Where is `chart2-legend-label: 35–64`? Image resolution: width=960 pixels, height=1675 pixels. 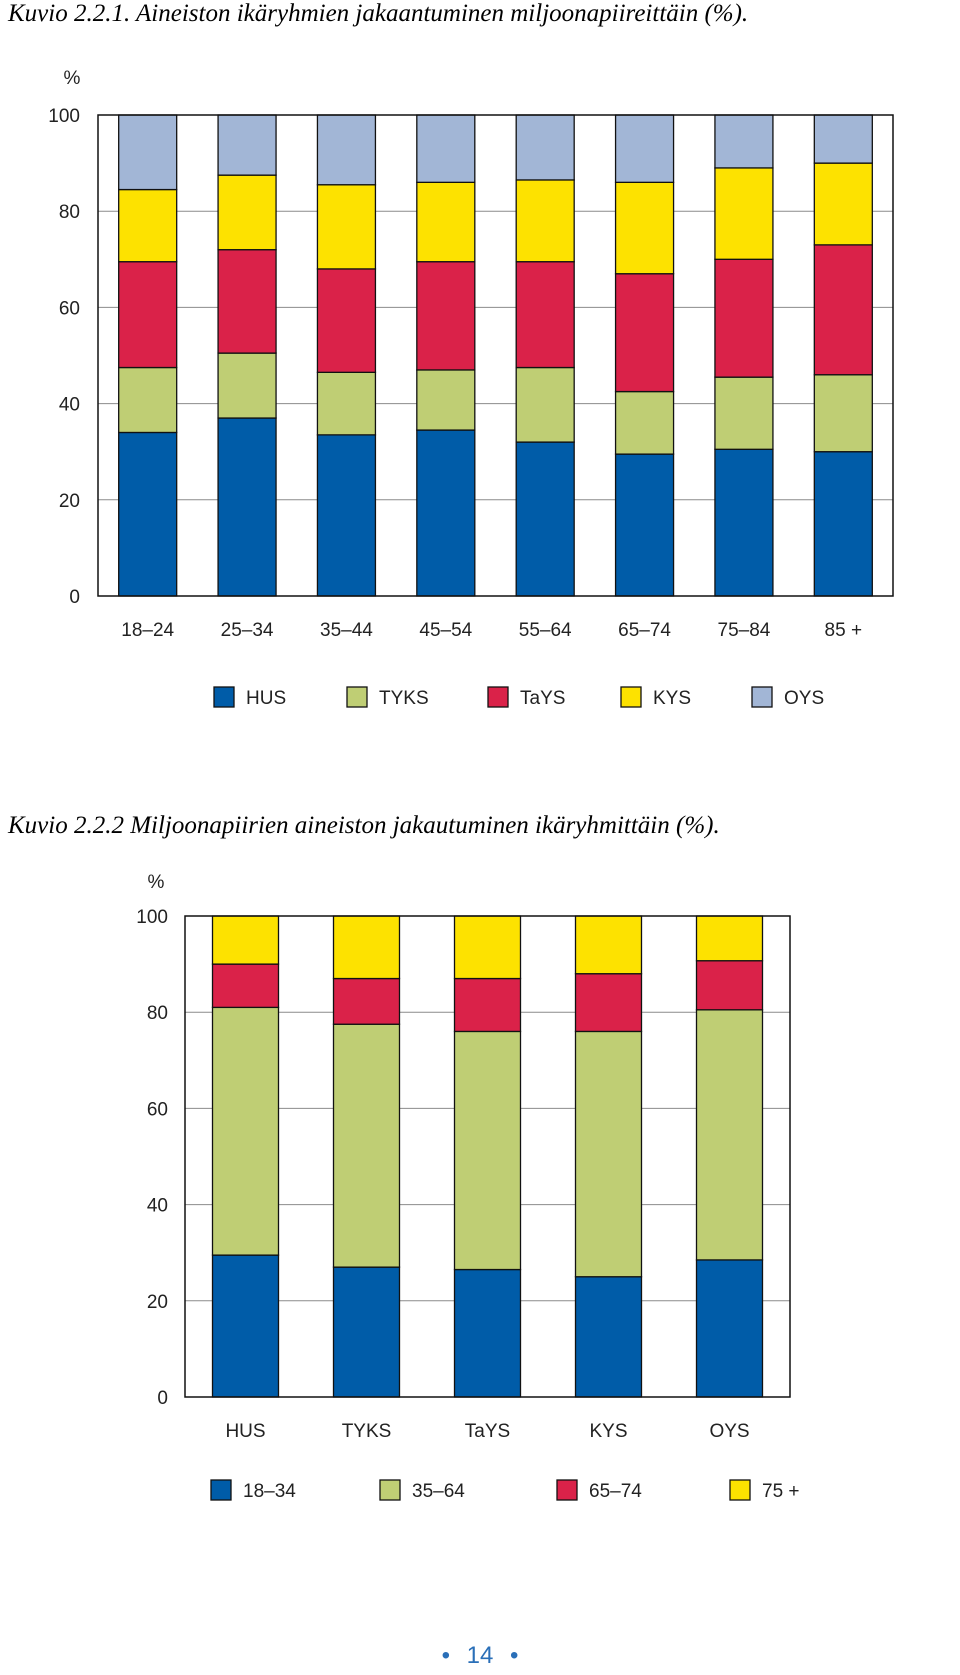
chart2-legend-label: 35–64 is located at coordinates (438, 1491).